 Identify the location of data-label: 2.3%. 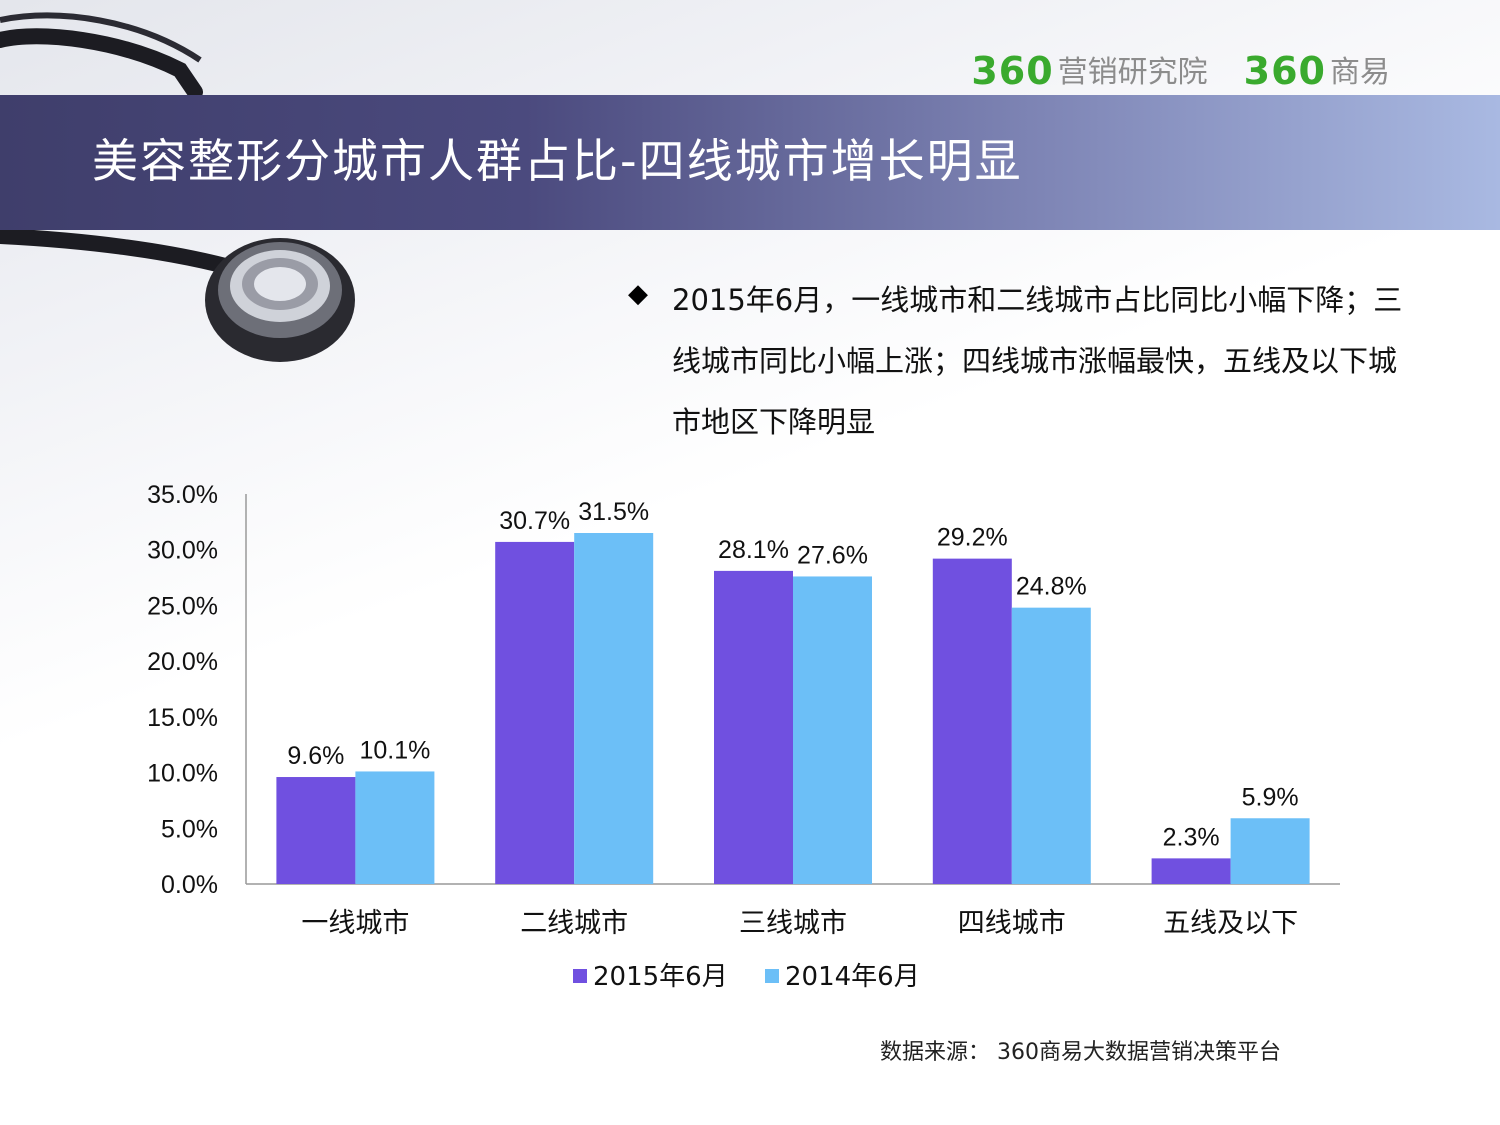
(1191, 837).